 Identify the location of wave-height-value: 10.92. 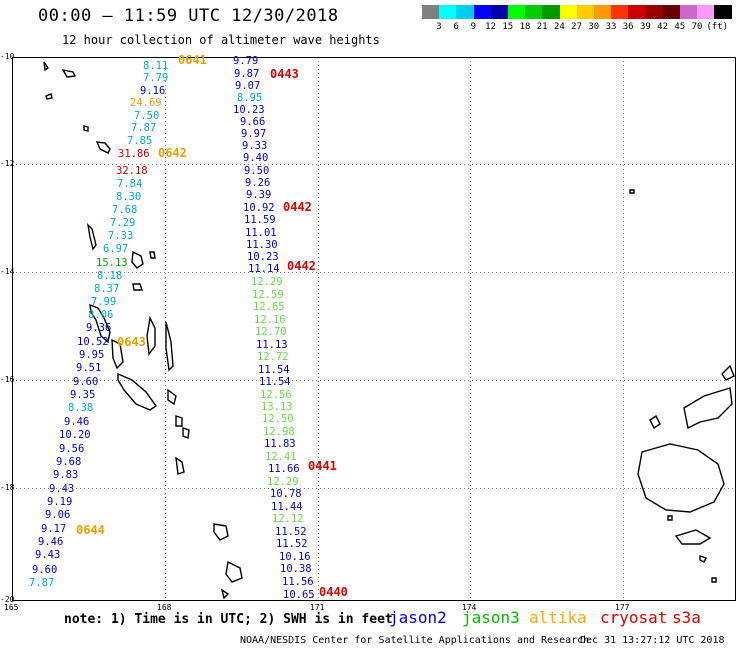
(259, 208).